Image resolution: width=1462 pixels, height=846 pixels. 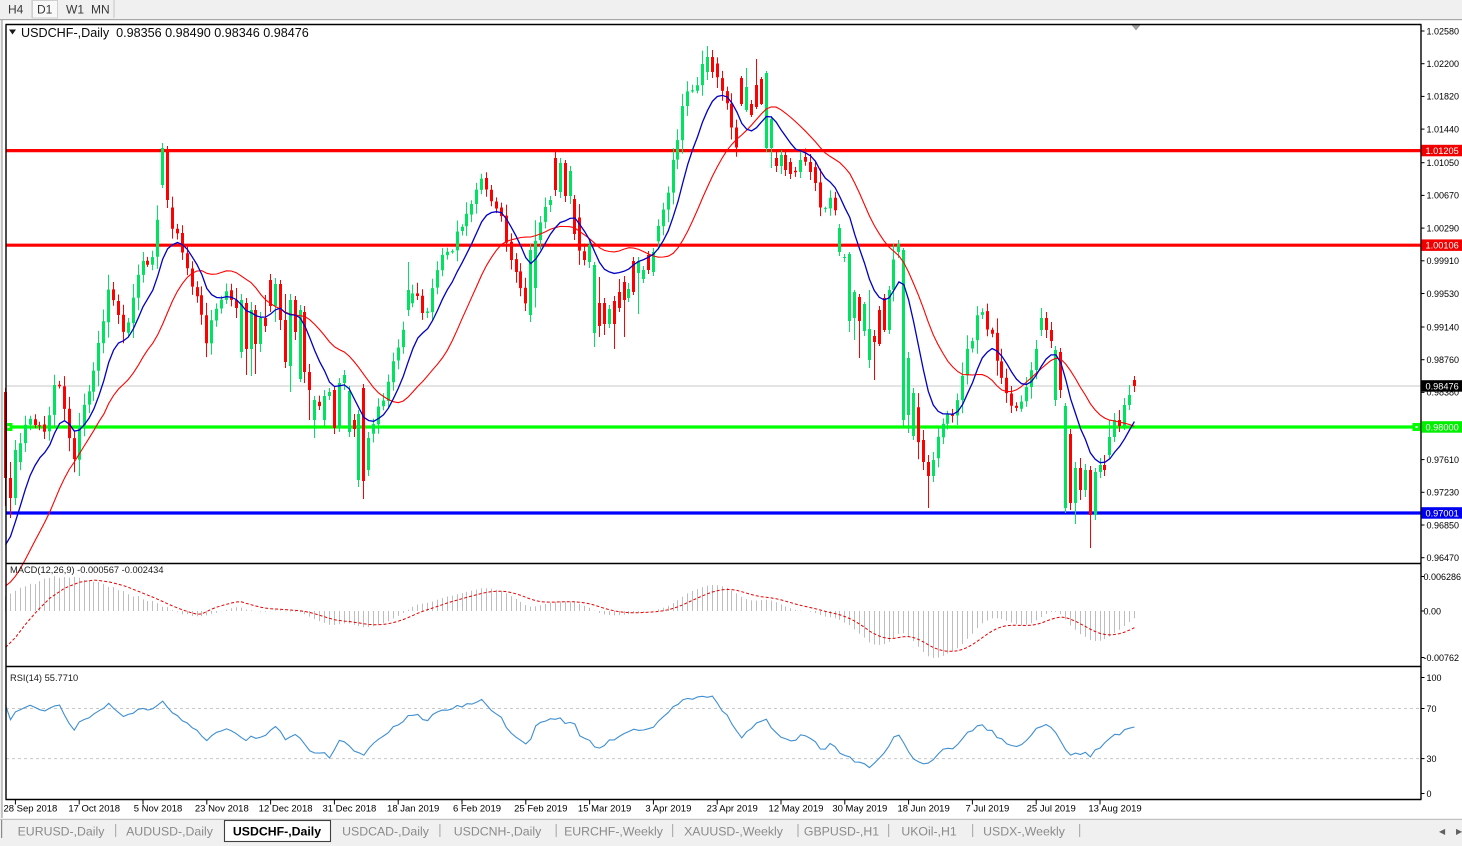 I want to click on svg-text: 70, so click(x=1432, y=709).